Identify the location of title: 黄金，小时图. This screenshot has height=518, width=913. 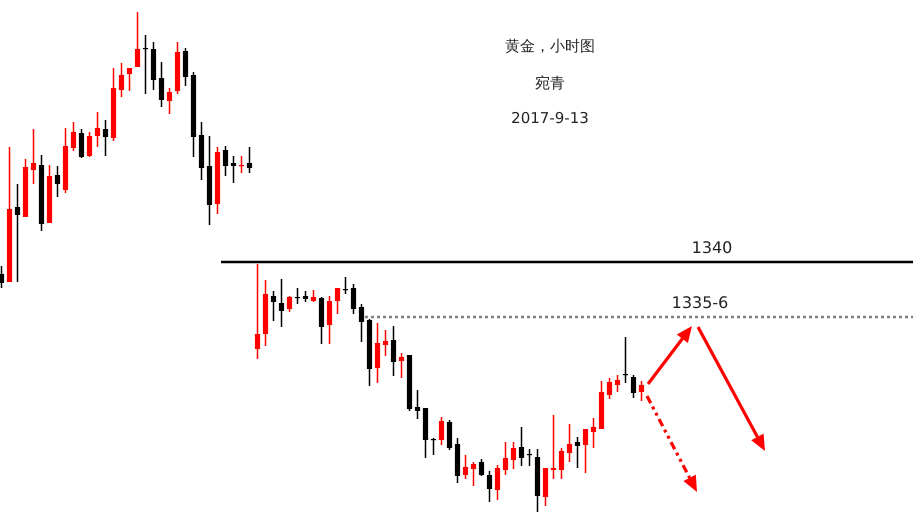
(550, 46).